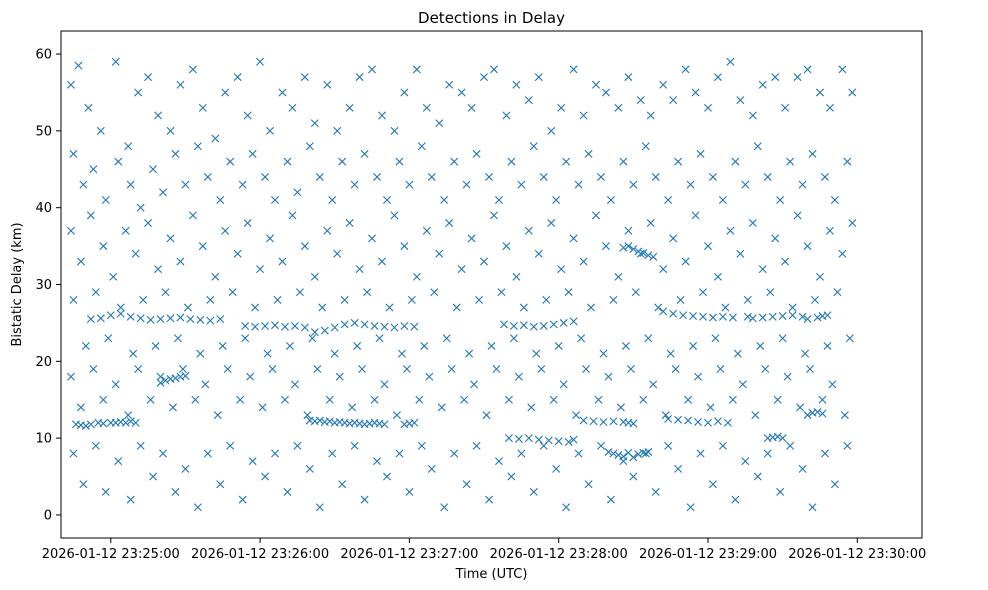 The height and width of the screenshot is (590, 988). Describe the element at coordinates (17, 284) in the screenshot. I see `y-axis-label: Bistatic Delay (km)` at that location.